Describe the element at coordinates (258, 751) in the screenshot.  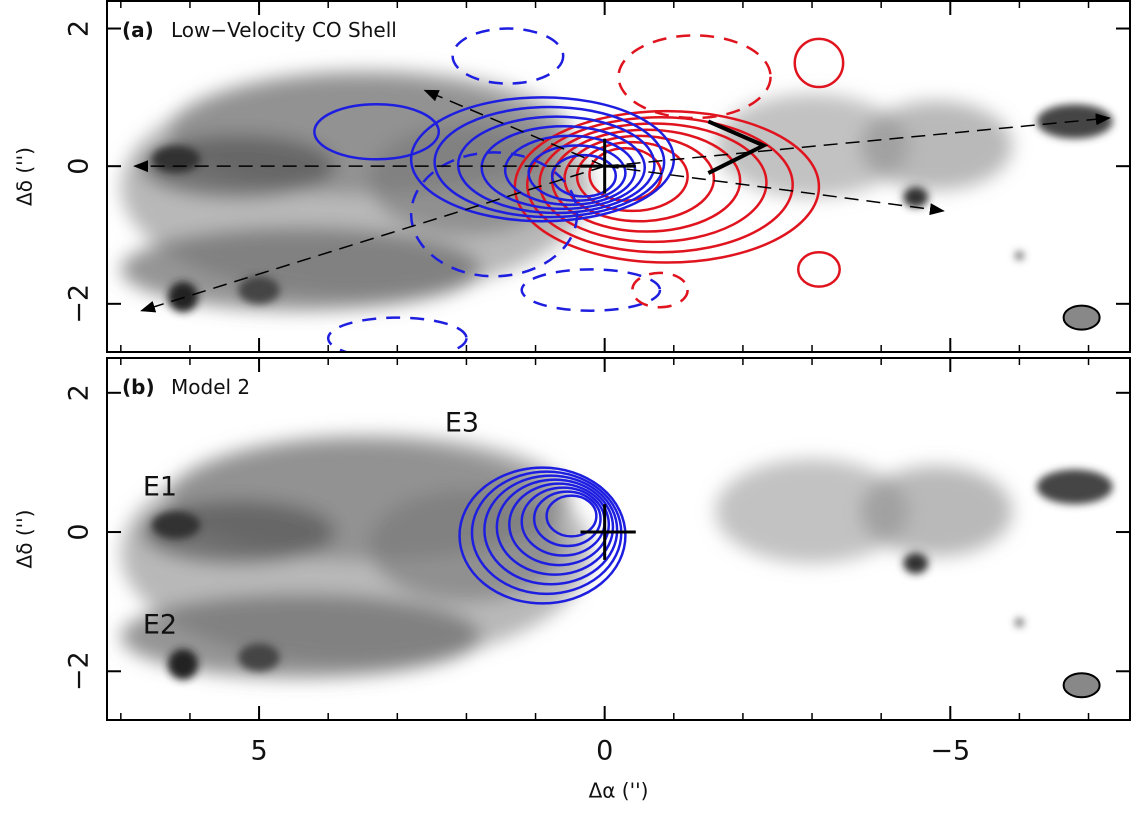
I see `x-tick-label: 5` at that location.